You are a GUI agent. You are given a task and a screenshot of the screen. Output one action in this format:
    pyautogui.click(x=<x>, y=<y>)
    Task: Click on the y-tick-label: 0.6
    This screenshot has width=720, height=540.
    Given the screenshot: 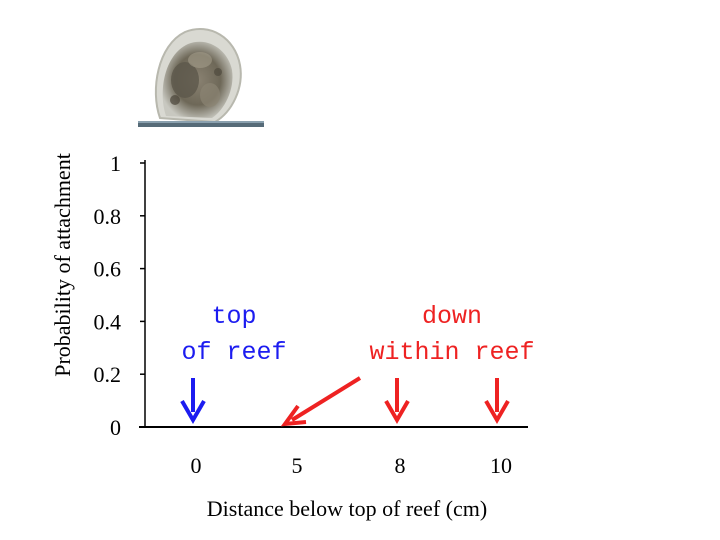 What is the action you would take?
    pyautogui.click(x=108, y=269)
    